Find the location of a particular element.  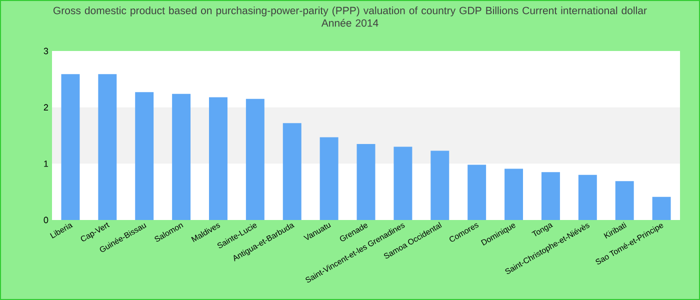

chart-subtitle: Année 2014 is located at coordinates (349, 22).